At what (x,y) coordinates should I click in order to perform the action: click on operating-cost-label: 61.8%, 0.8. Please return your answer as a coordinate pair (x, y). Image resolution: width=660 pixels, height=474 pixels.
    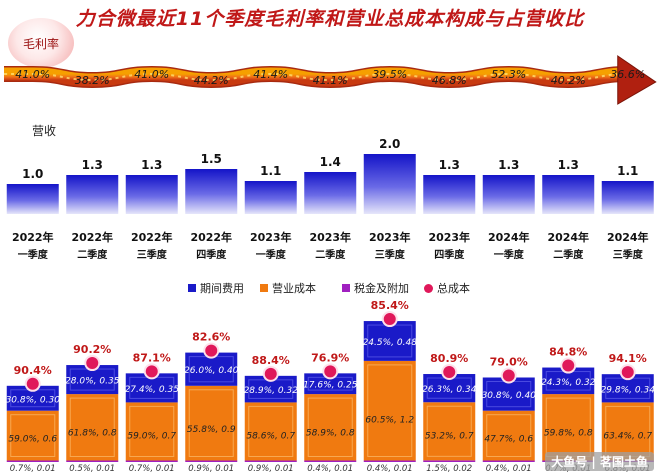
    Looking at the image, I should click on (92, 433).